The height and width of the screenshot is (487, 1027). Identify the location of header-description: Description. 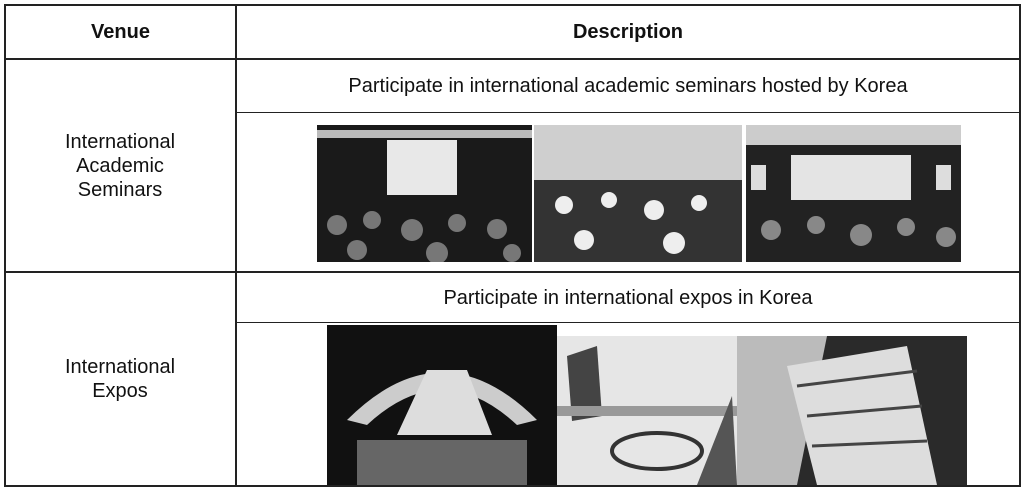
(628, 32).